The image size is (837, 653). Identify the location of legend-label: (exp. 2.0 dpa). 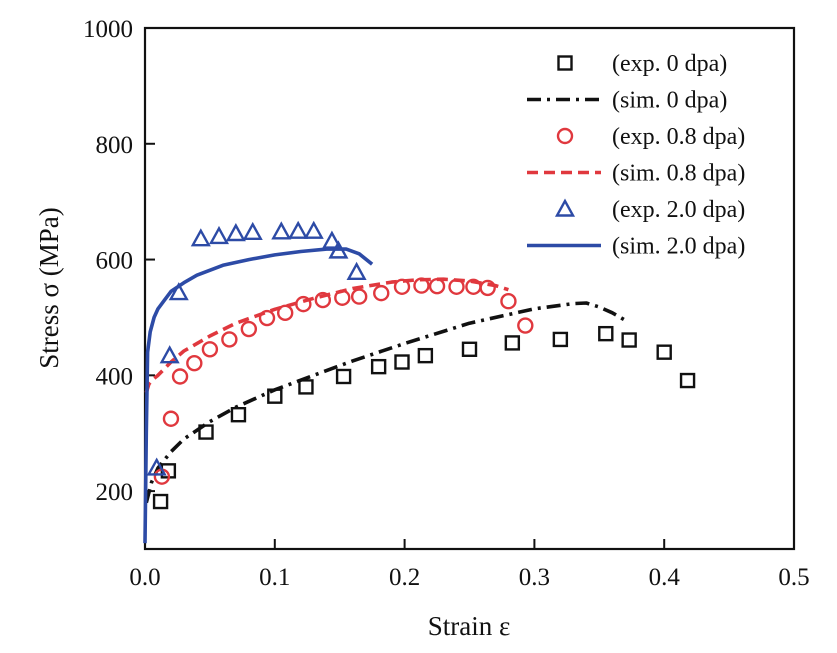
(678, 210).